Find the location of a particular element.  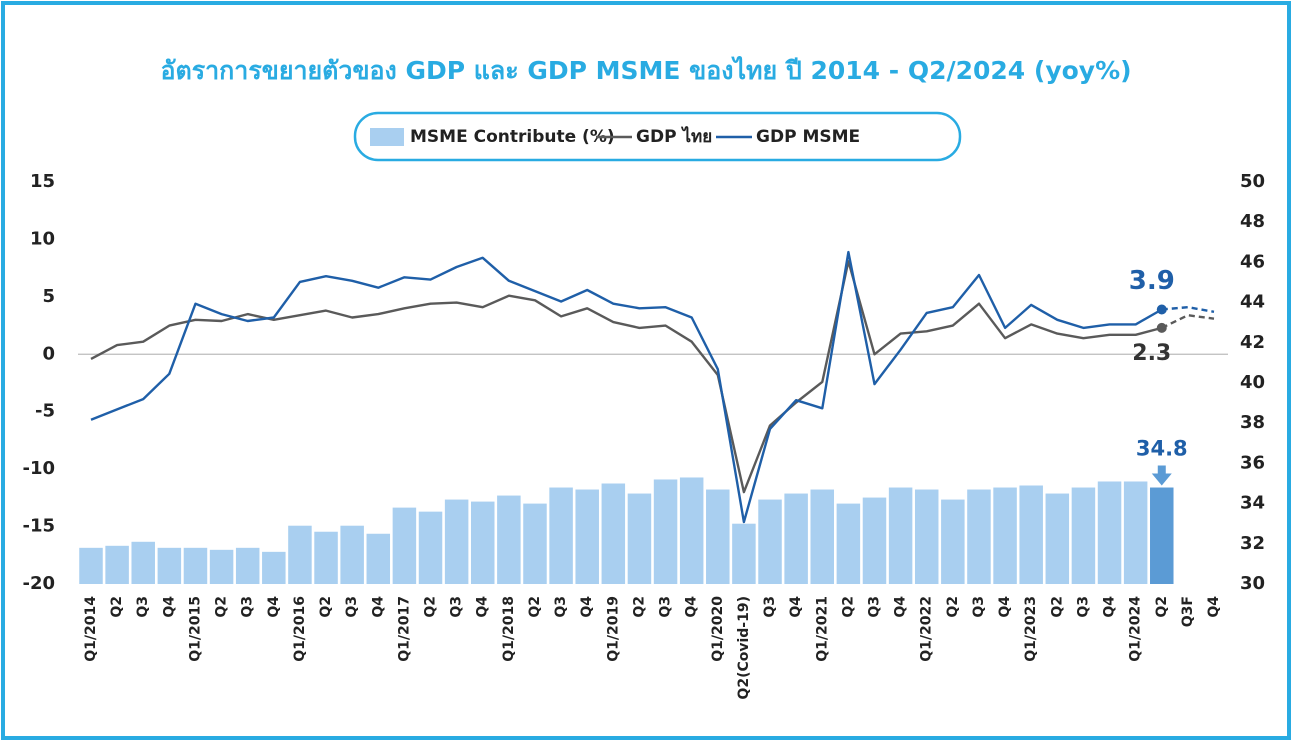

x-tick-label: Q1/2024 is located at coordinates (1136, 629).